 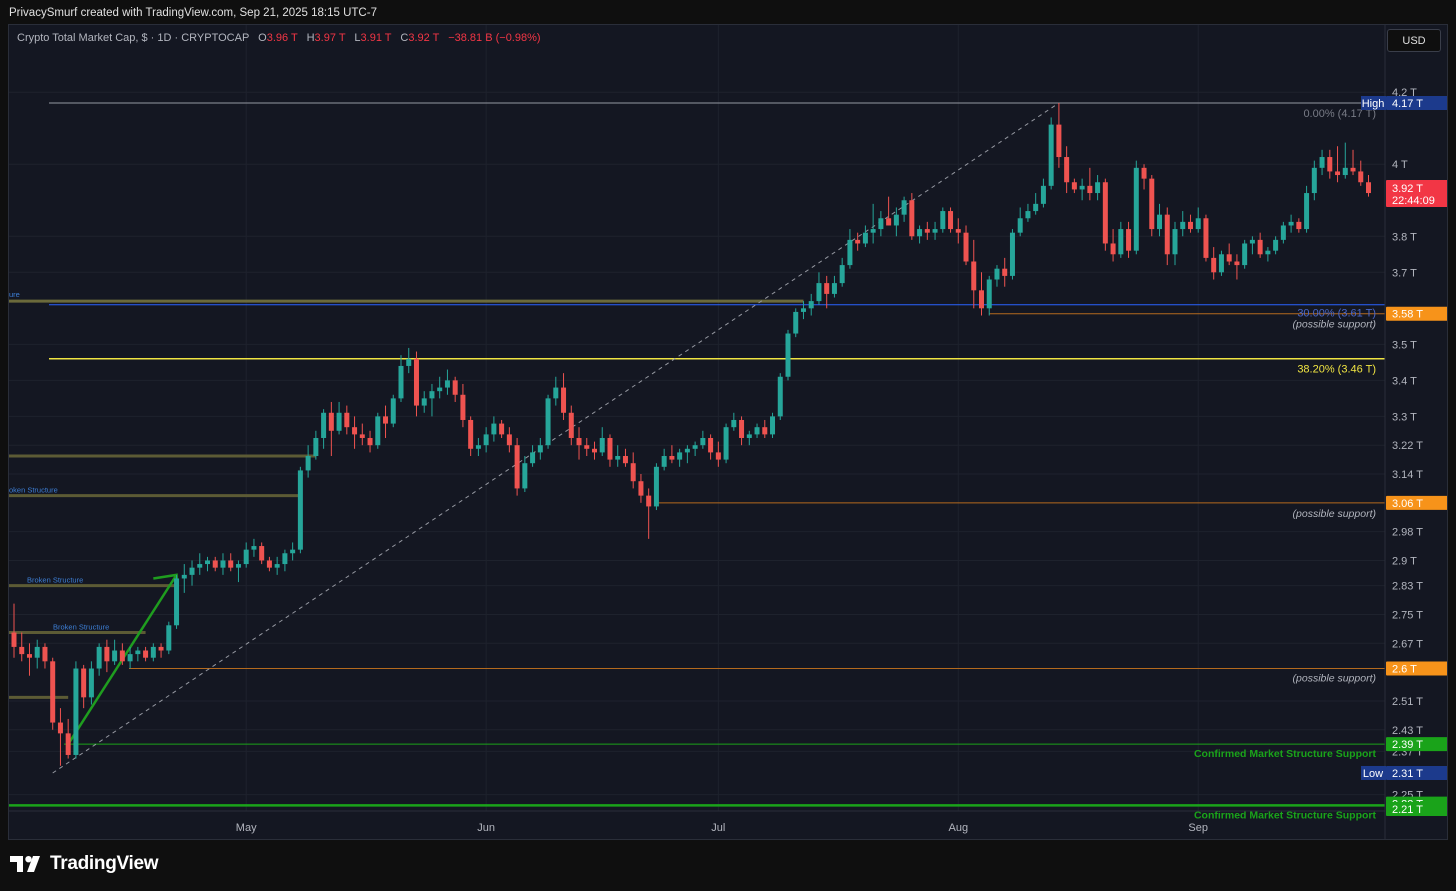 I want to click on support-358-badge-bg, so click(x=1416, y=313).